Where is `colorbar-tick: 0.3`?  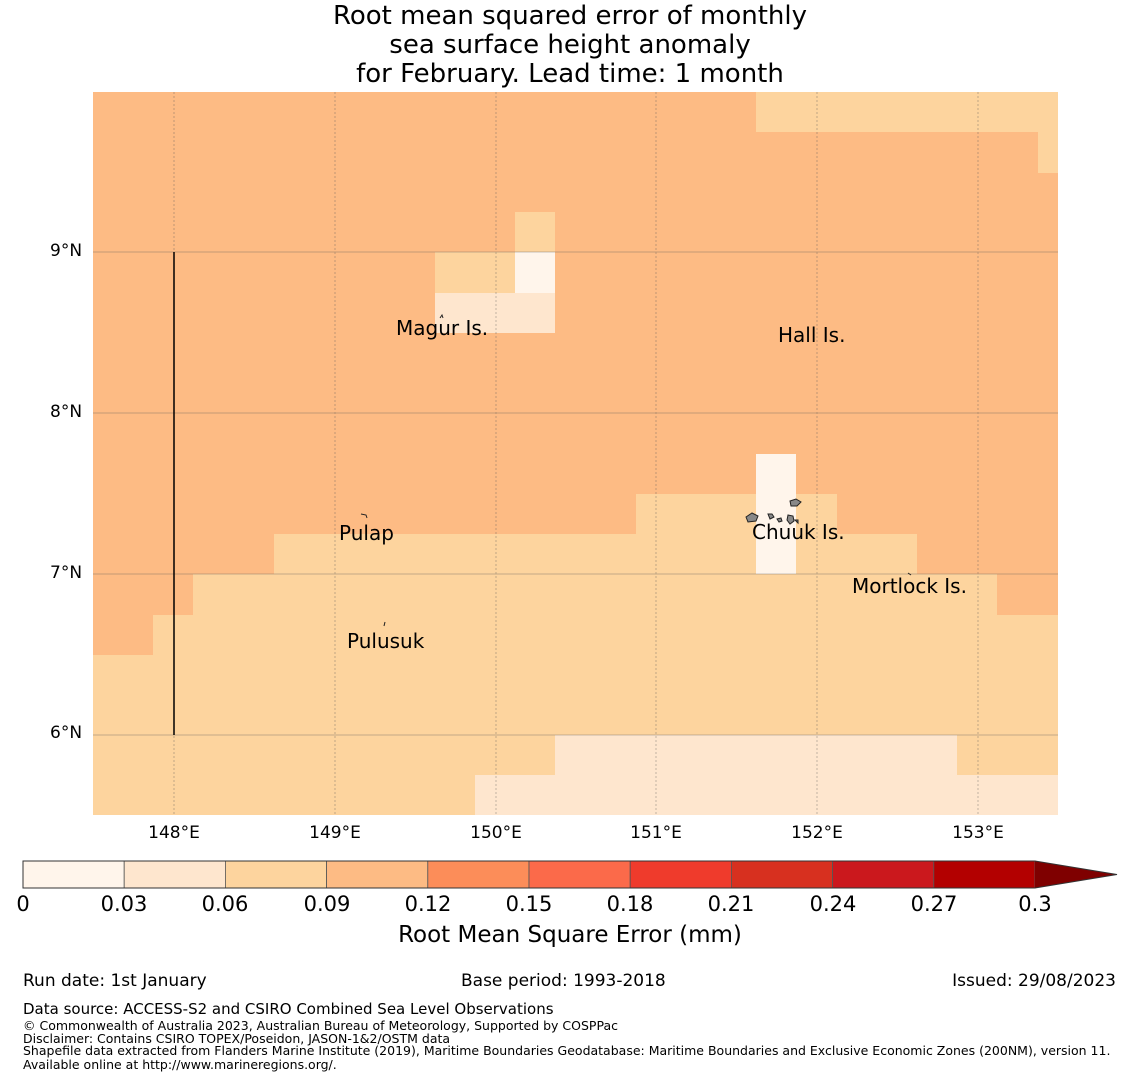
colorbar-tick: 0.3 is located at coordinates (1035, 904).